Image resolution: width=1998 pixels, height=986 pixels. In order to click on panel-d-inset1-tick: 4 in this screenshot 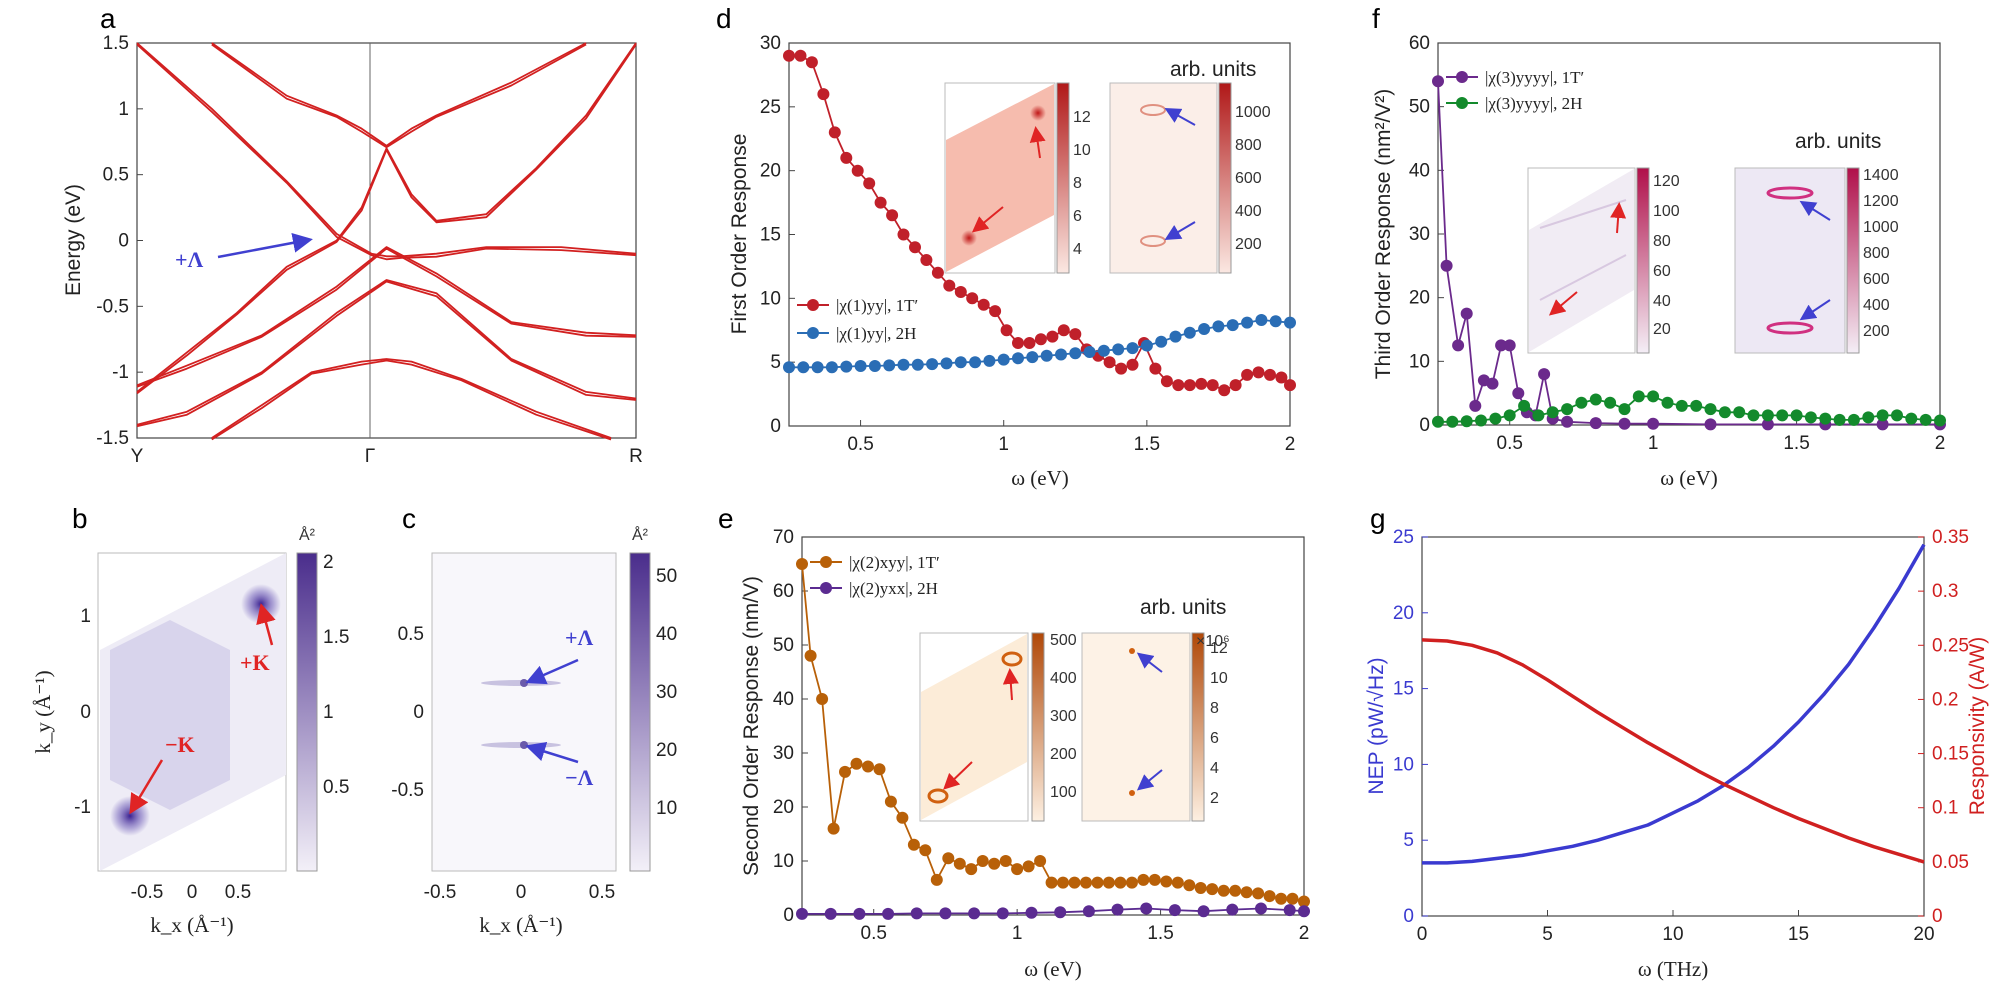, I will do `click(1077, 249)`.